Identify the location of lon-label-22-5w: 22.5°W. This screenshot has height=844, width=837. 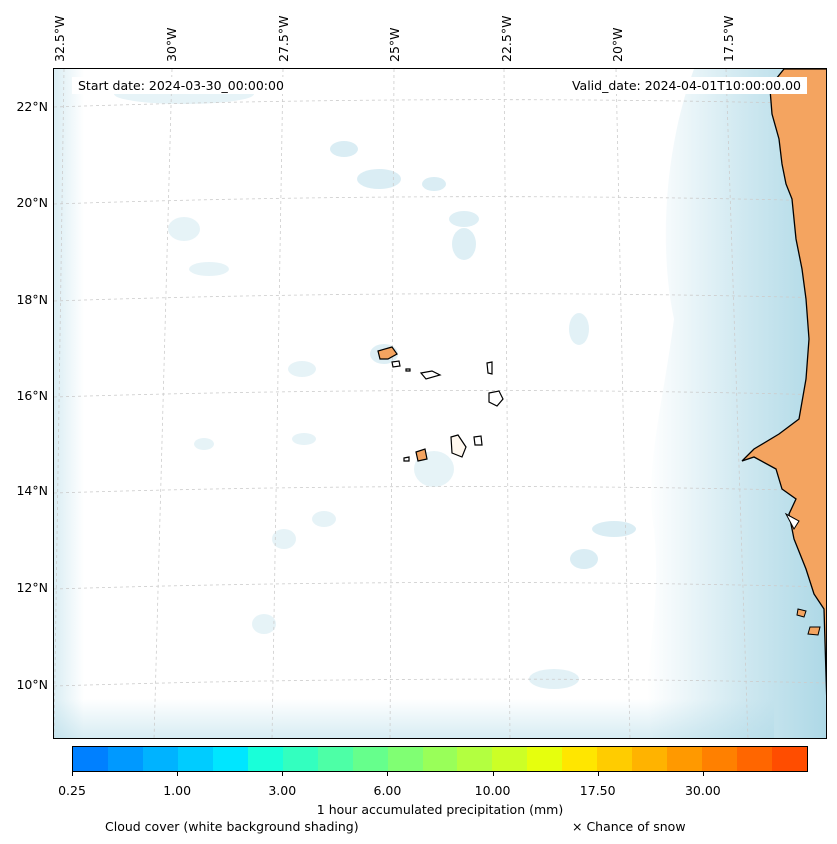
(506, 38).